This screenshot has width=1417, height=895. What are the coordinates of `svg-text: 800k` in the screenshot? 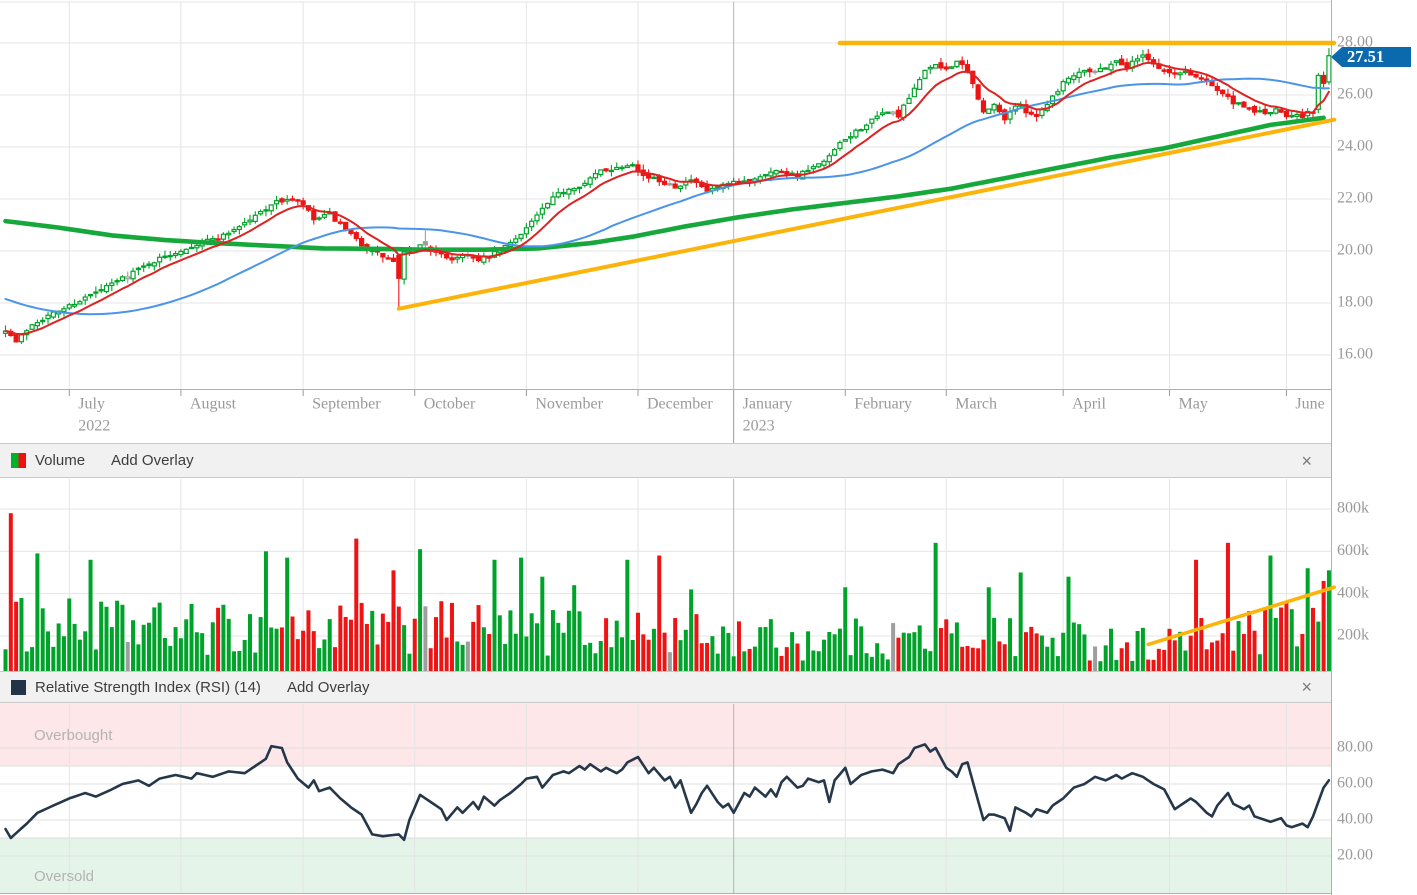 It's located at (1353, 508).